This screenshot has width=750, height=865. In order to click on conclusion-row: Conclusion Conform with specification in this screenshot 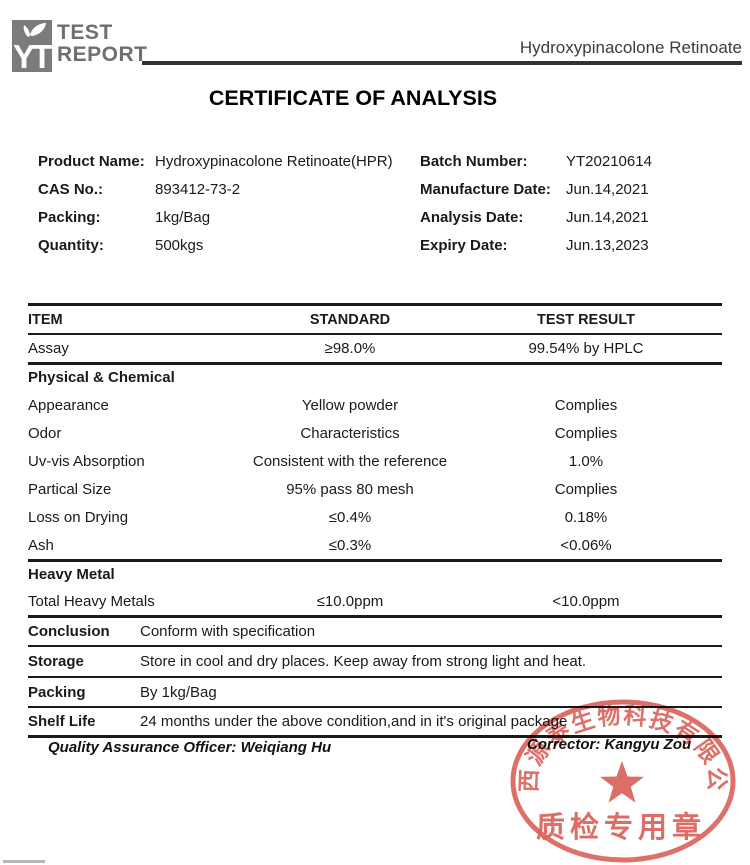, I will do `click(375, 632)`.